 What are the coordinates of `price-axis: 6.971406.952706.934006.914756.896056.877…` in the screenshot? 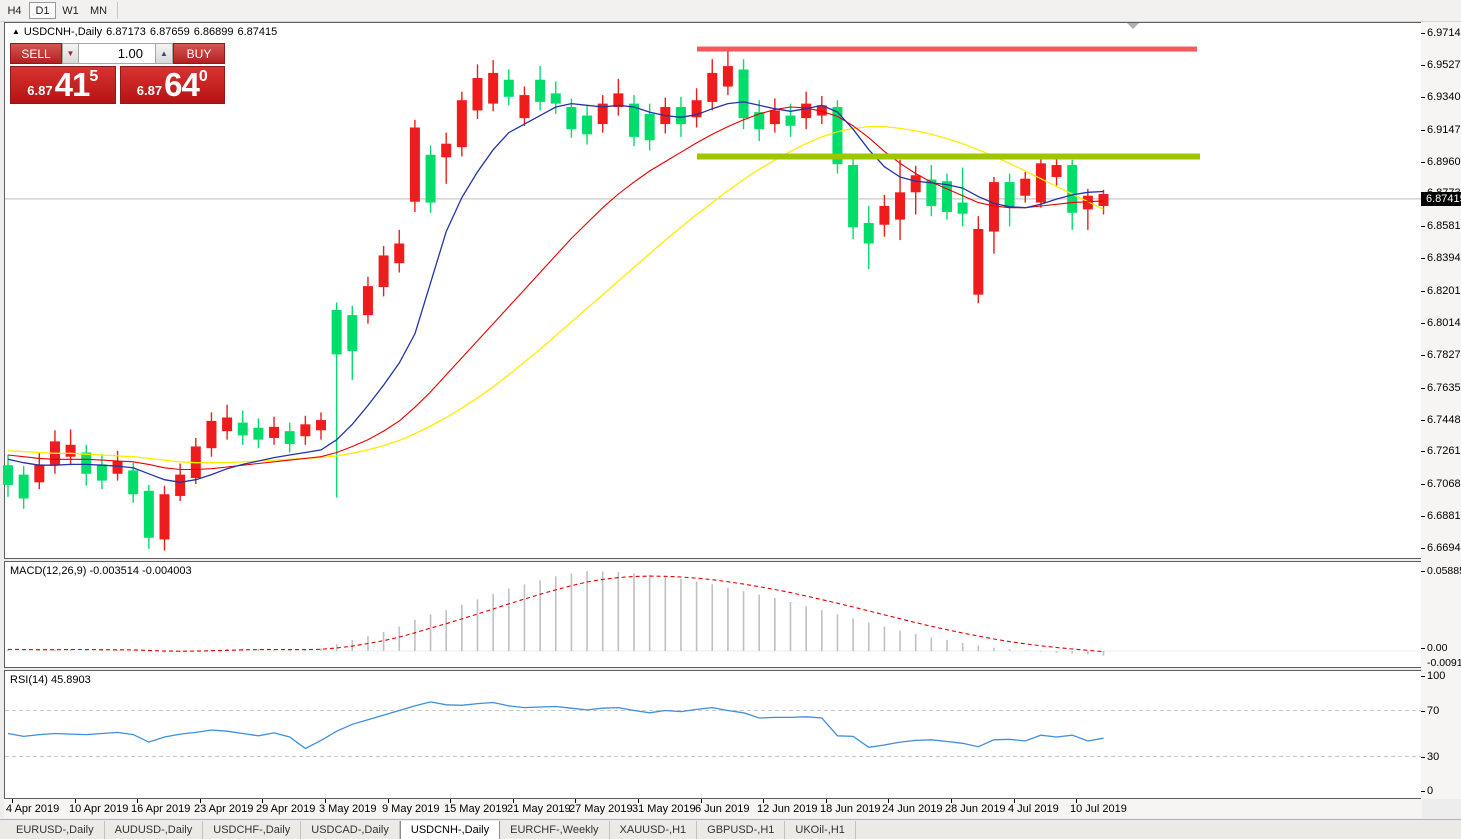 It's located at (1441, 410).